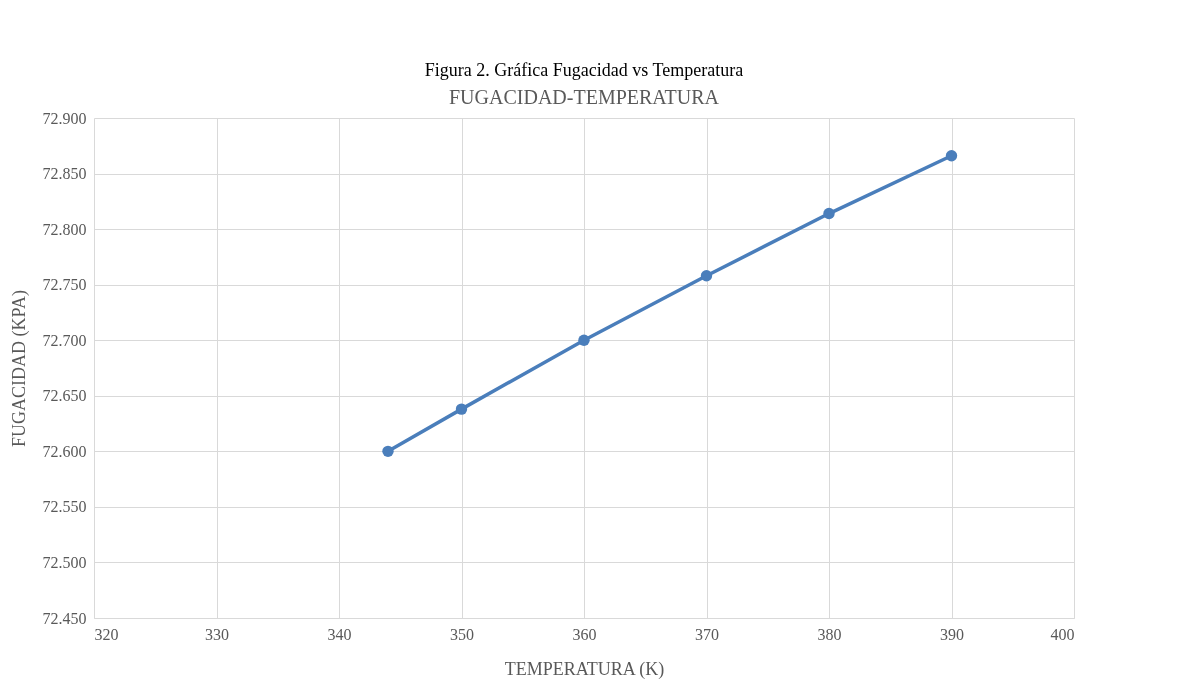 The height and width of the screenshot is (693, 1197). I want to click on x-tick-label: 330, so click(217, 634).